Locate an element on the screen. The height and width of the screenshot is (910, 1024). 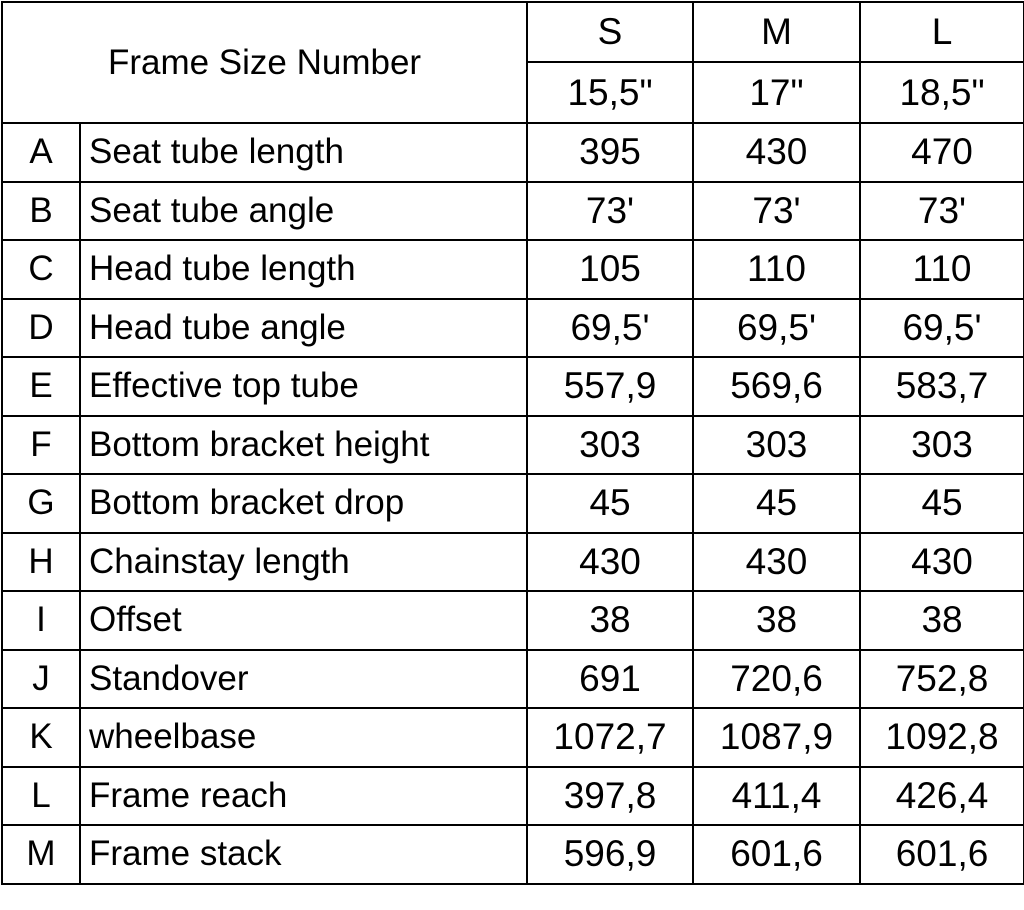
value-s: 45 is located at coordinates (610, 503).